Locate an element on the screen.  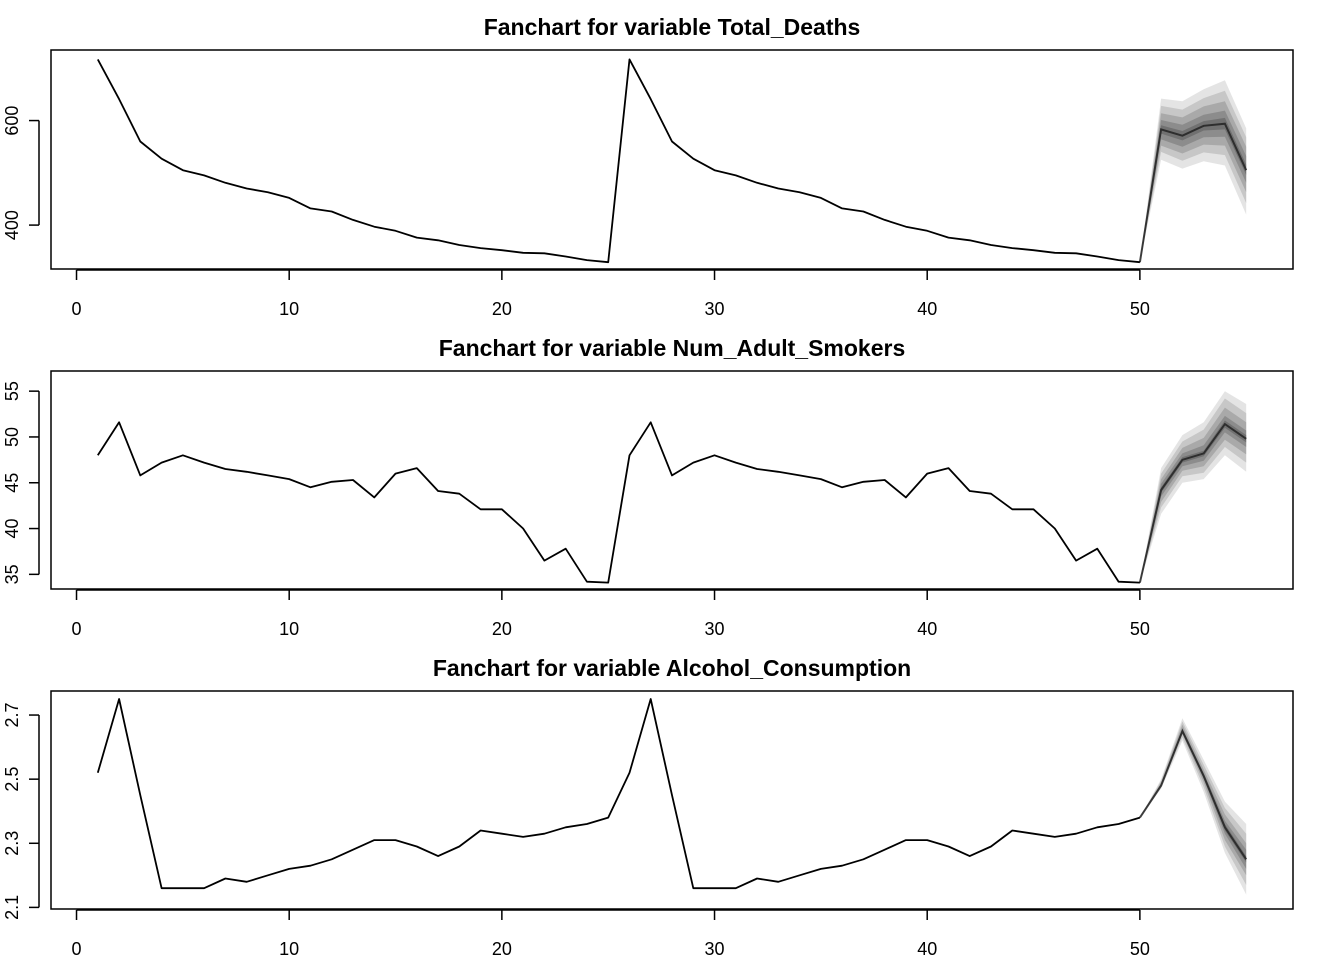
y-tick-label: 55 is located at coordinates (12, 391).